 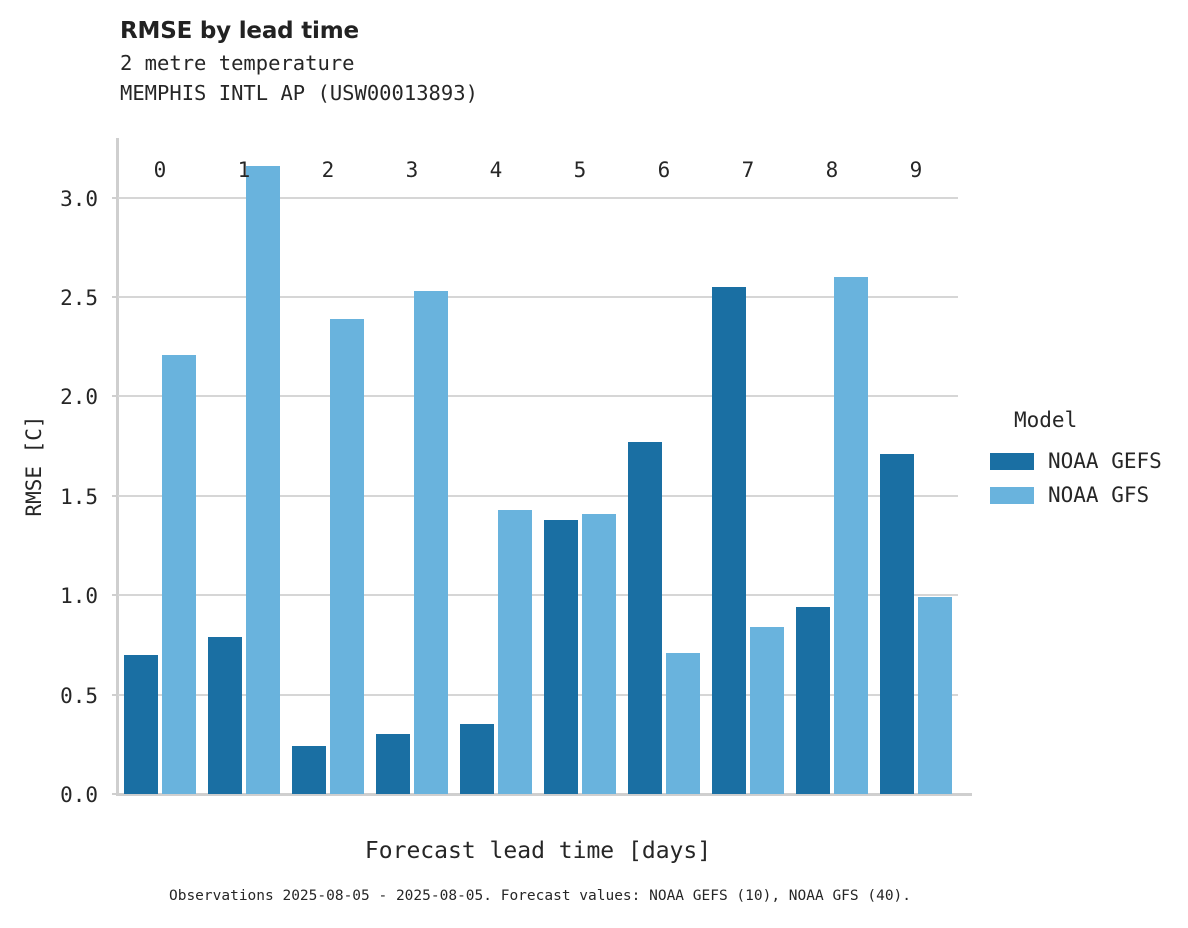 I want to click on x-tick-label: 8, so click(x=832, y=170).